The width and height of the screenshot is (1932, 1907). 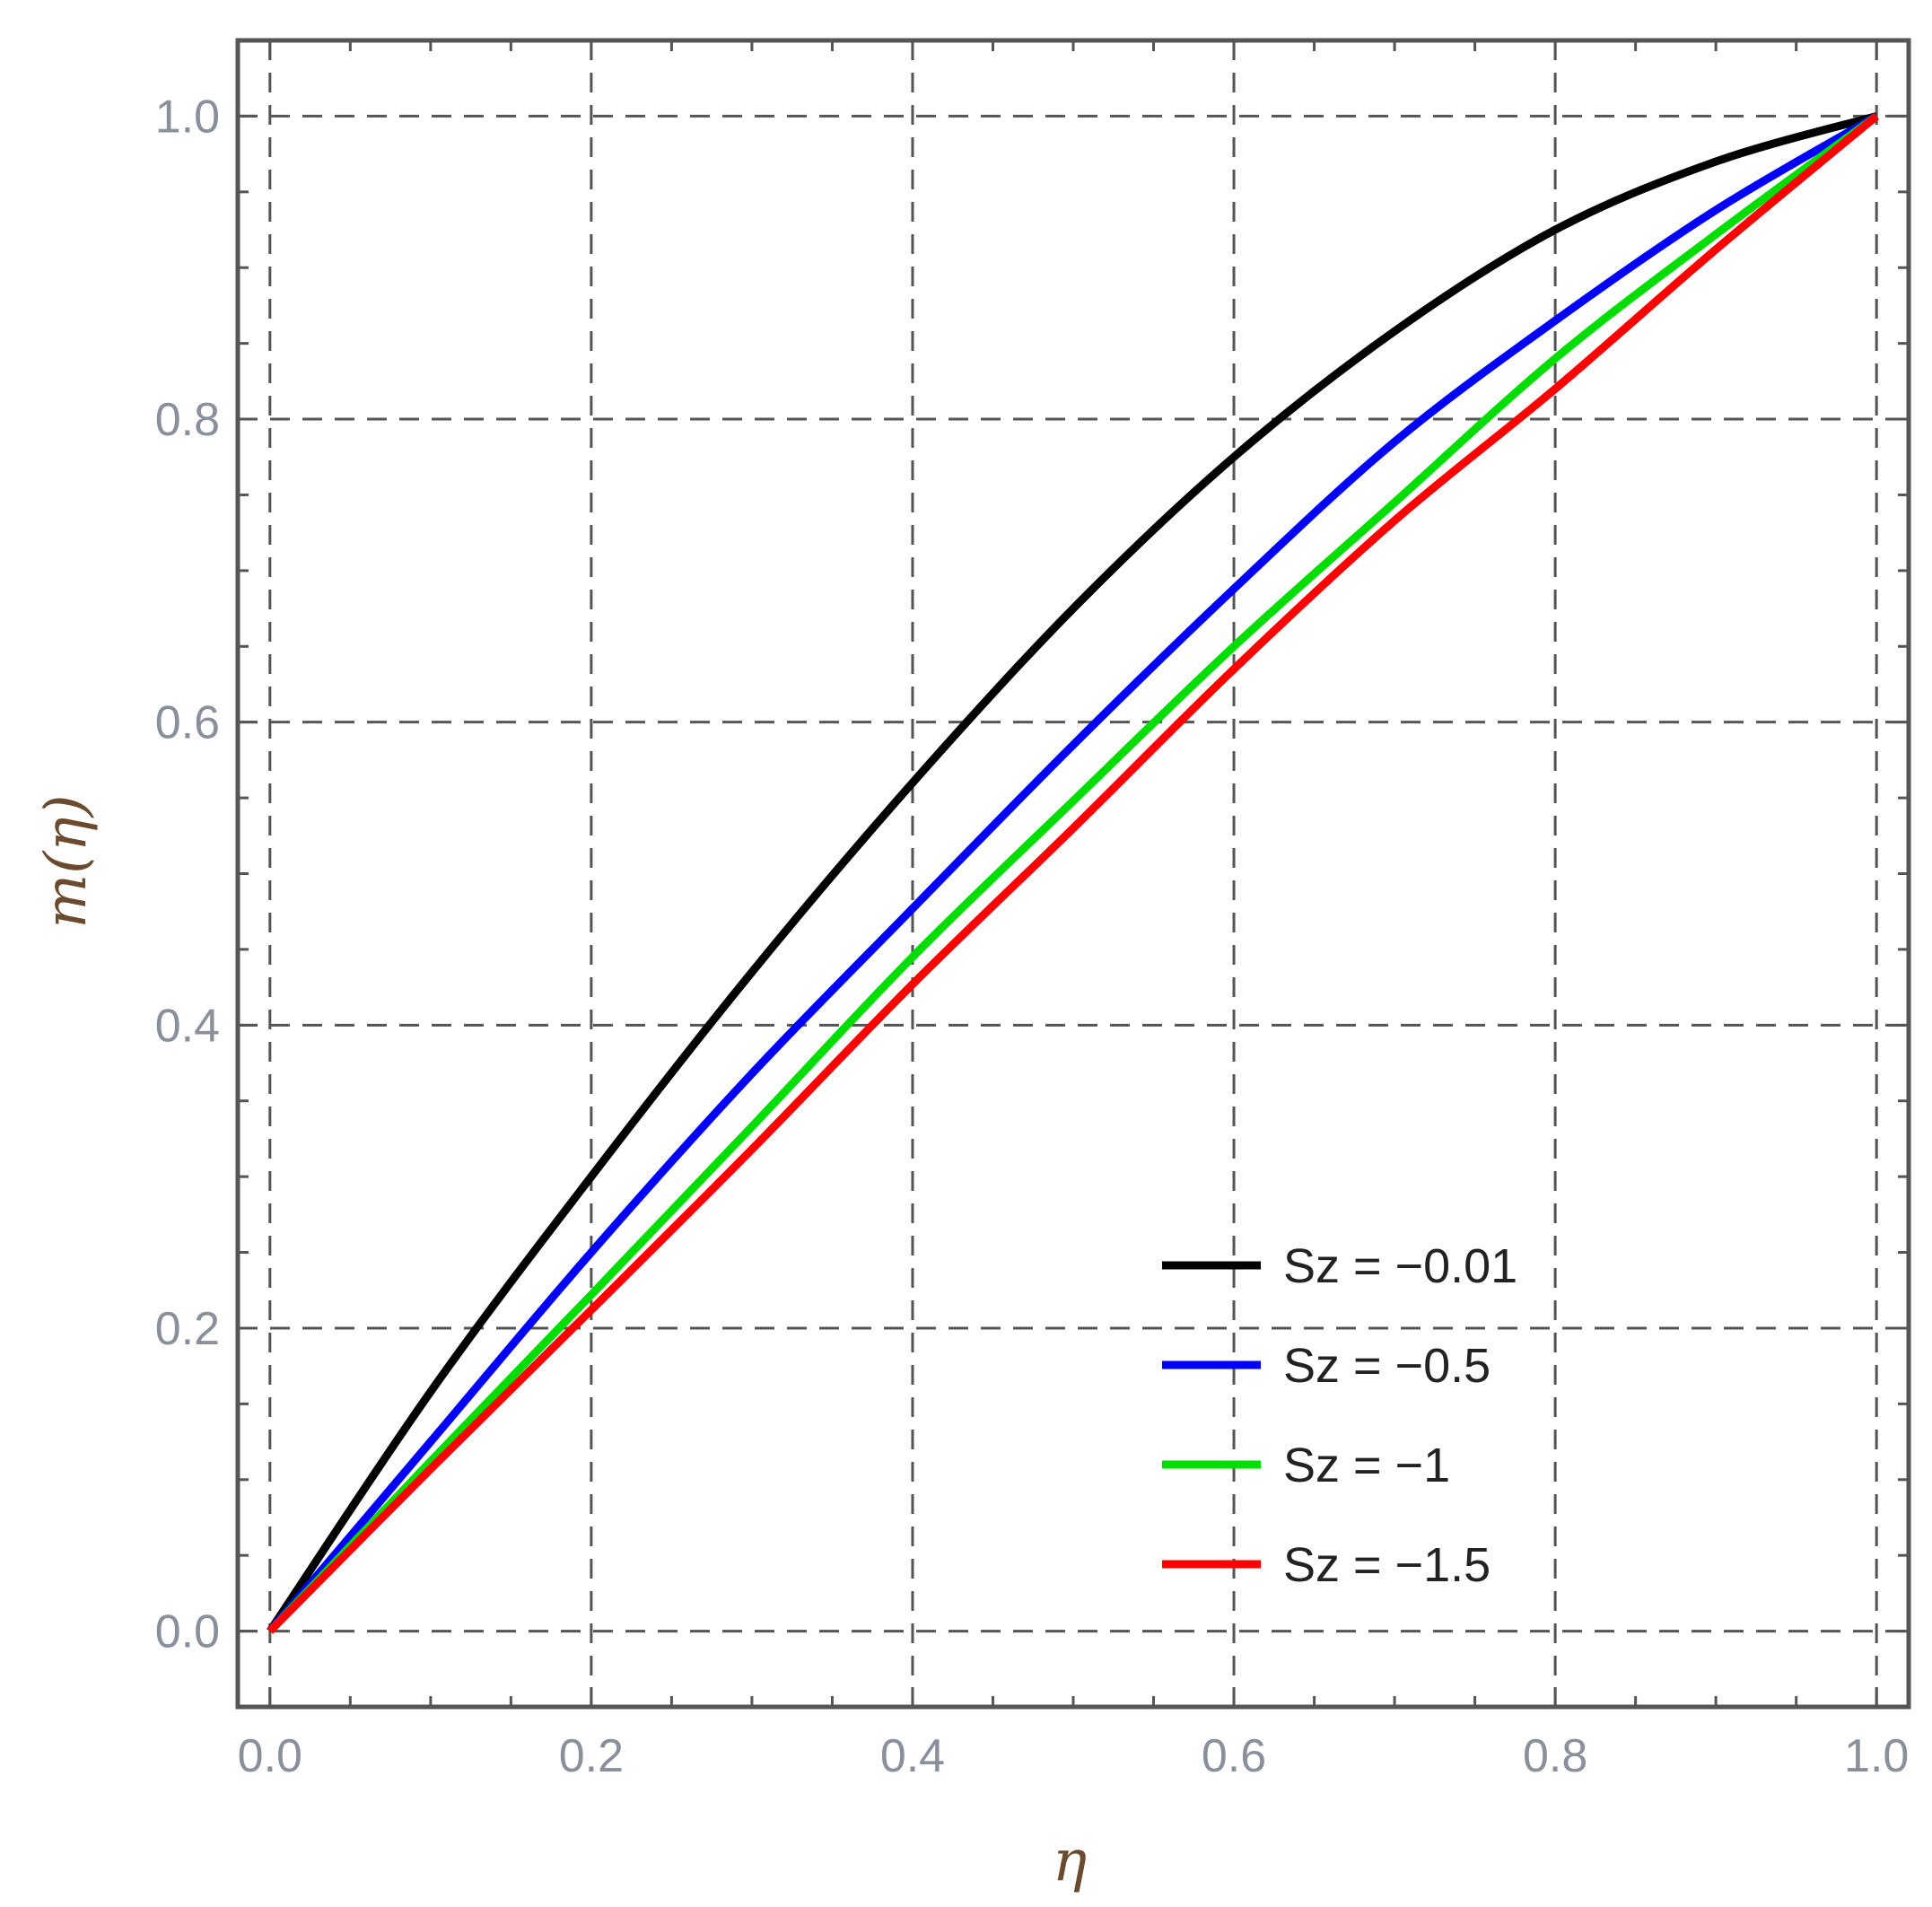 What do you see at coordinates (66, 862) in the screenshot?
I see `y-axis-label: m(η)` at bounding box center [66, 862].